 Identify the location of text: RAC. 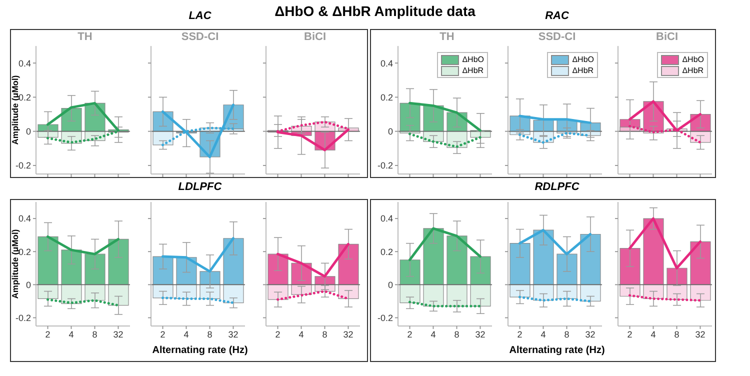
(557, 16).